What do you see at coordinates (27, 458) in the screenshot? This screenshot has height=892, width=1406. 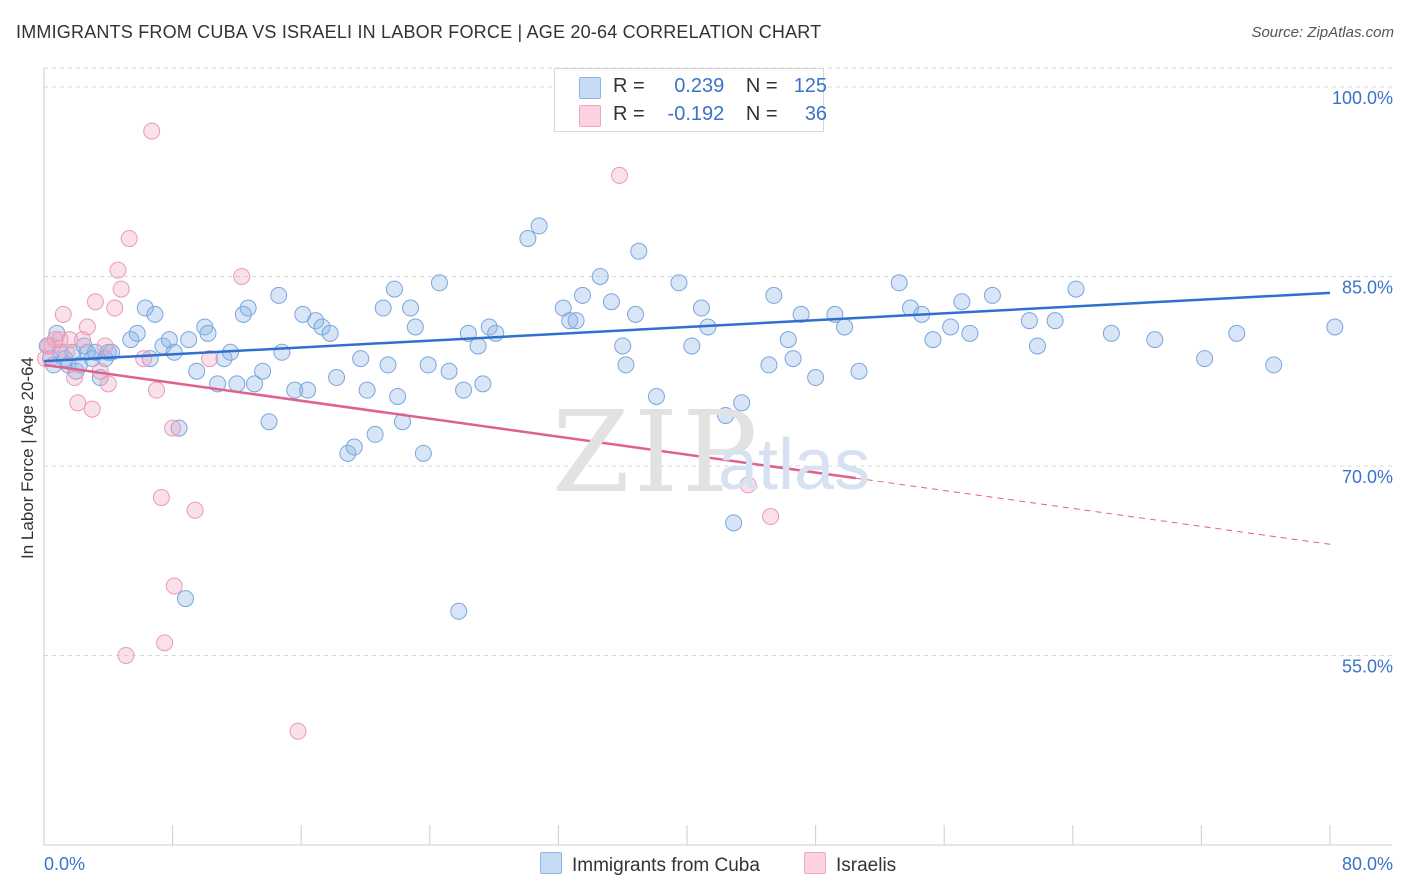 I see `y-axis-label: In Labor Force | Age 20-64` at bounding box center [27, 458].